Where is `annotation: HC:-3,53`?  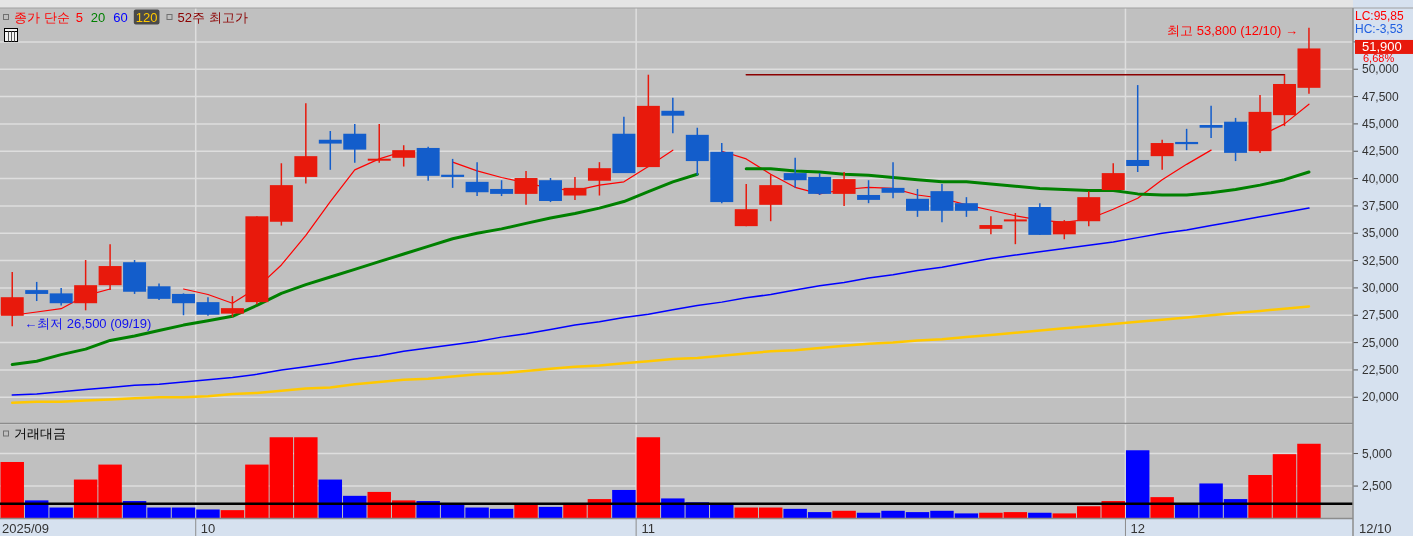
annotation: HC:-3,53 is located at coordinates (1379, 29).